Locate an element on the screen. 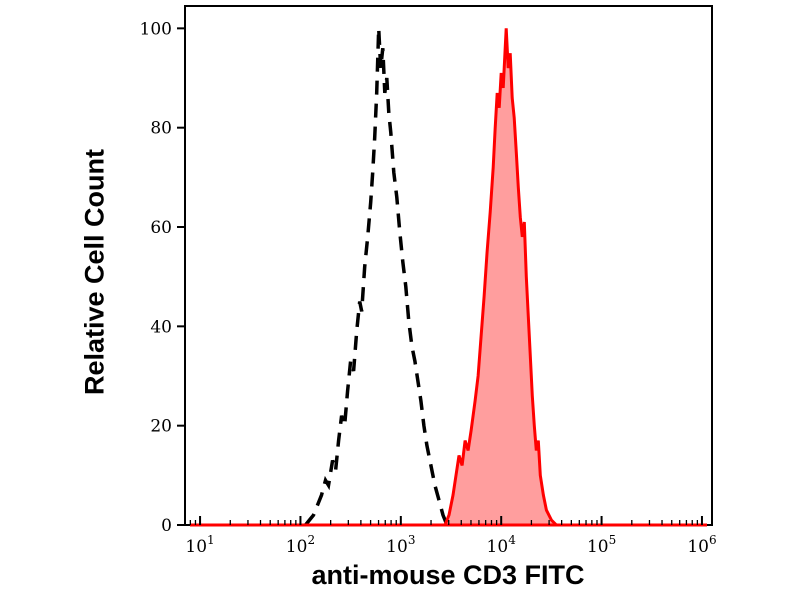  x-tick-label: 10² is located at coordinates (300, 545).